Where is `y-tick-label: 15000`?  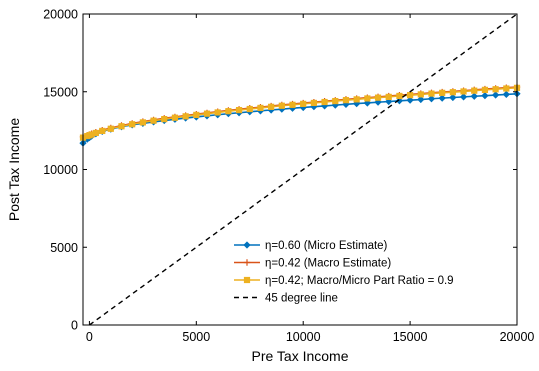
y-tick-label: 15000 is located at coordinates (60, 92).